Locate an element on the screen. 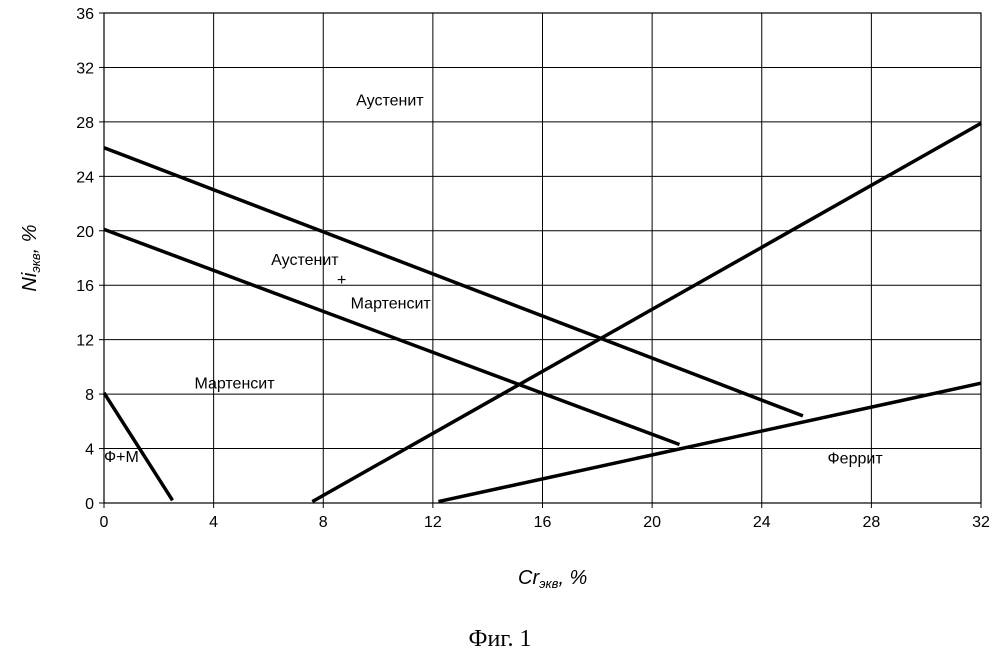 The image size is (1000, 655). y-tick-labels: 0 4 8 12 16 20 24 28 32 36 is located at coordinates (85, 259).